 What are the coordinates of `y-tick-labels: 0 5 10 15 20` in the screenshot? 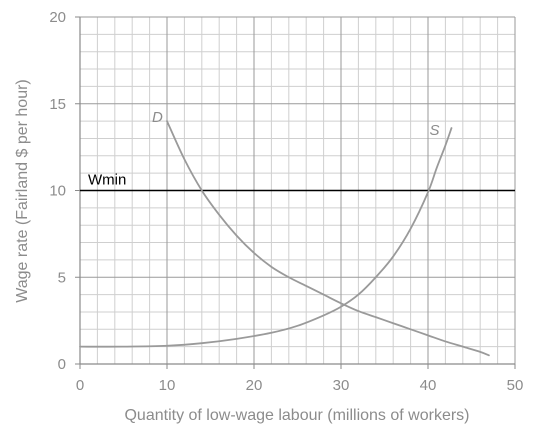 It's located at (64, 191).